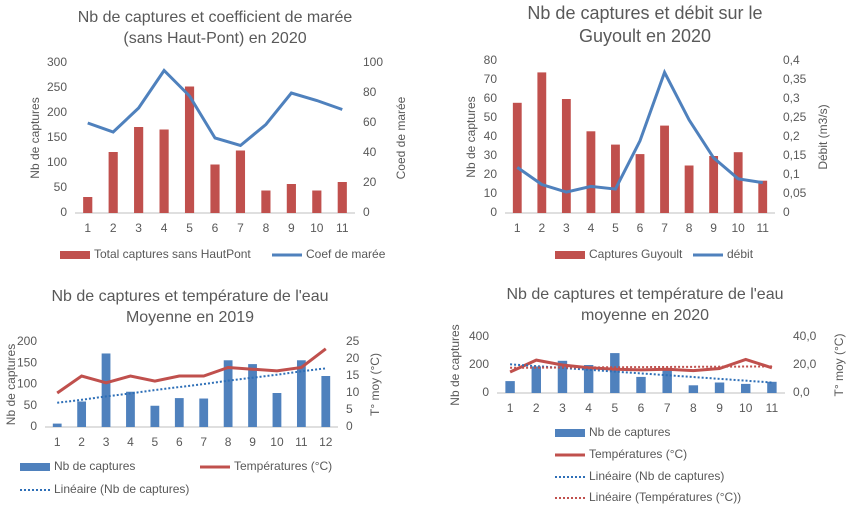  Describe the element at coordinates (491, 155) in the screenshot. I see `y-tick-label: 30` at that location.